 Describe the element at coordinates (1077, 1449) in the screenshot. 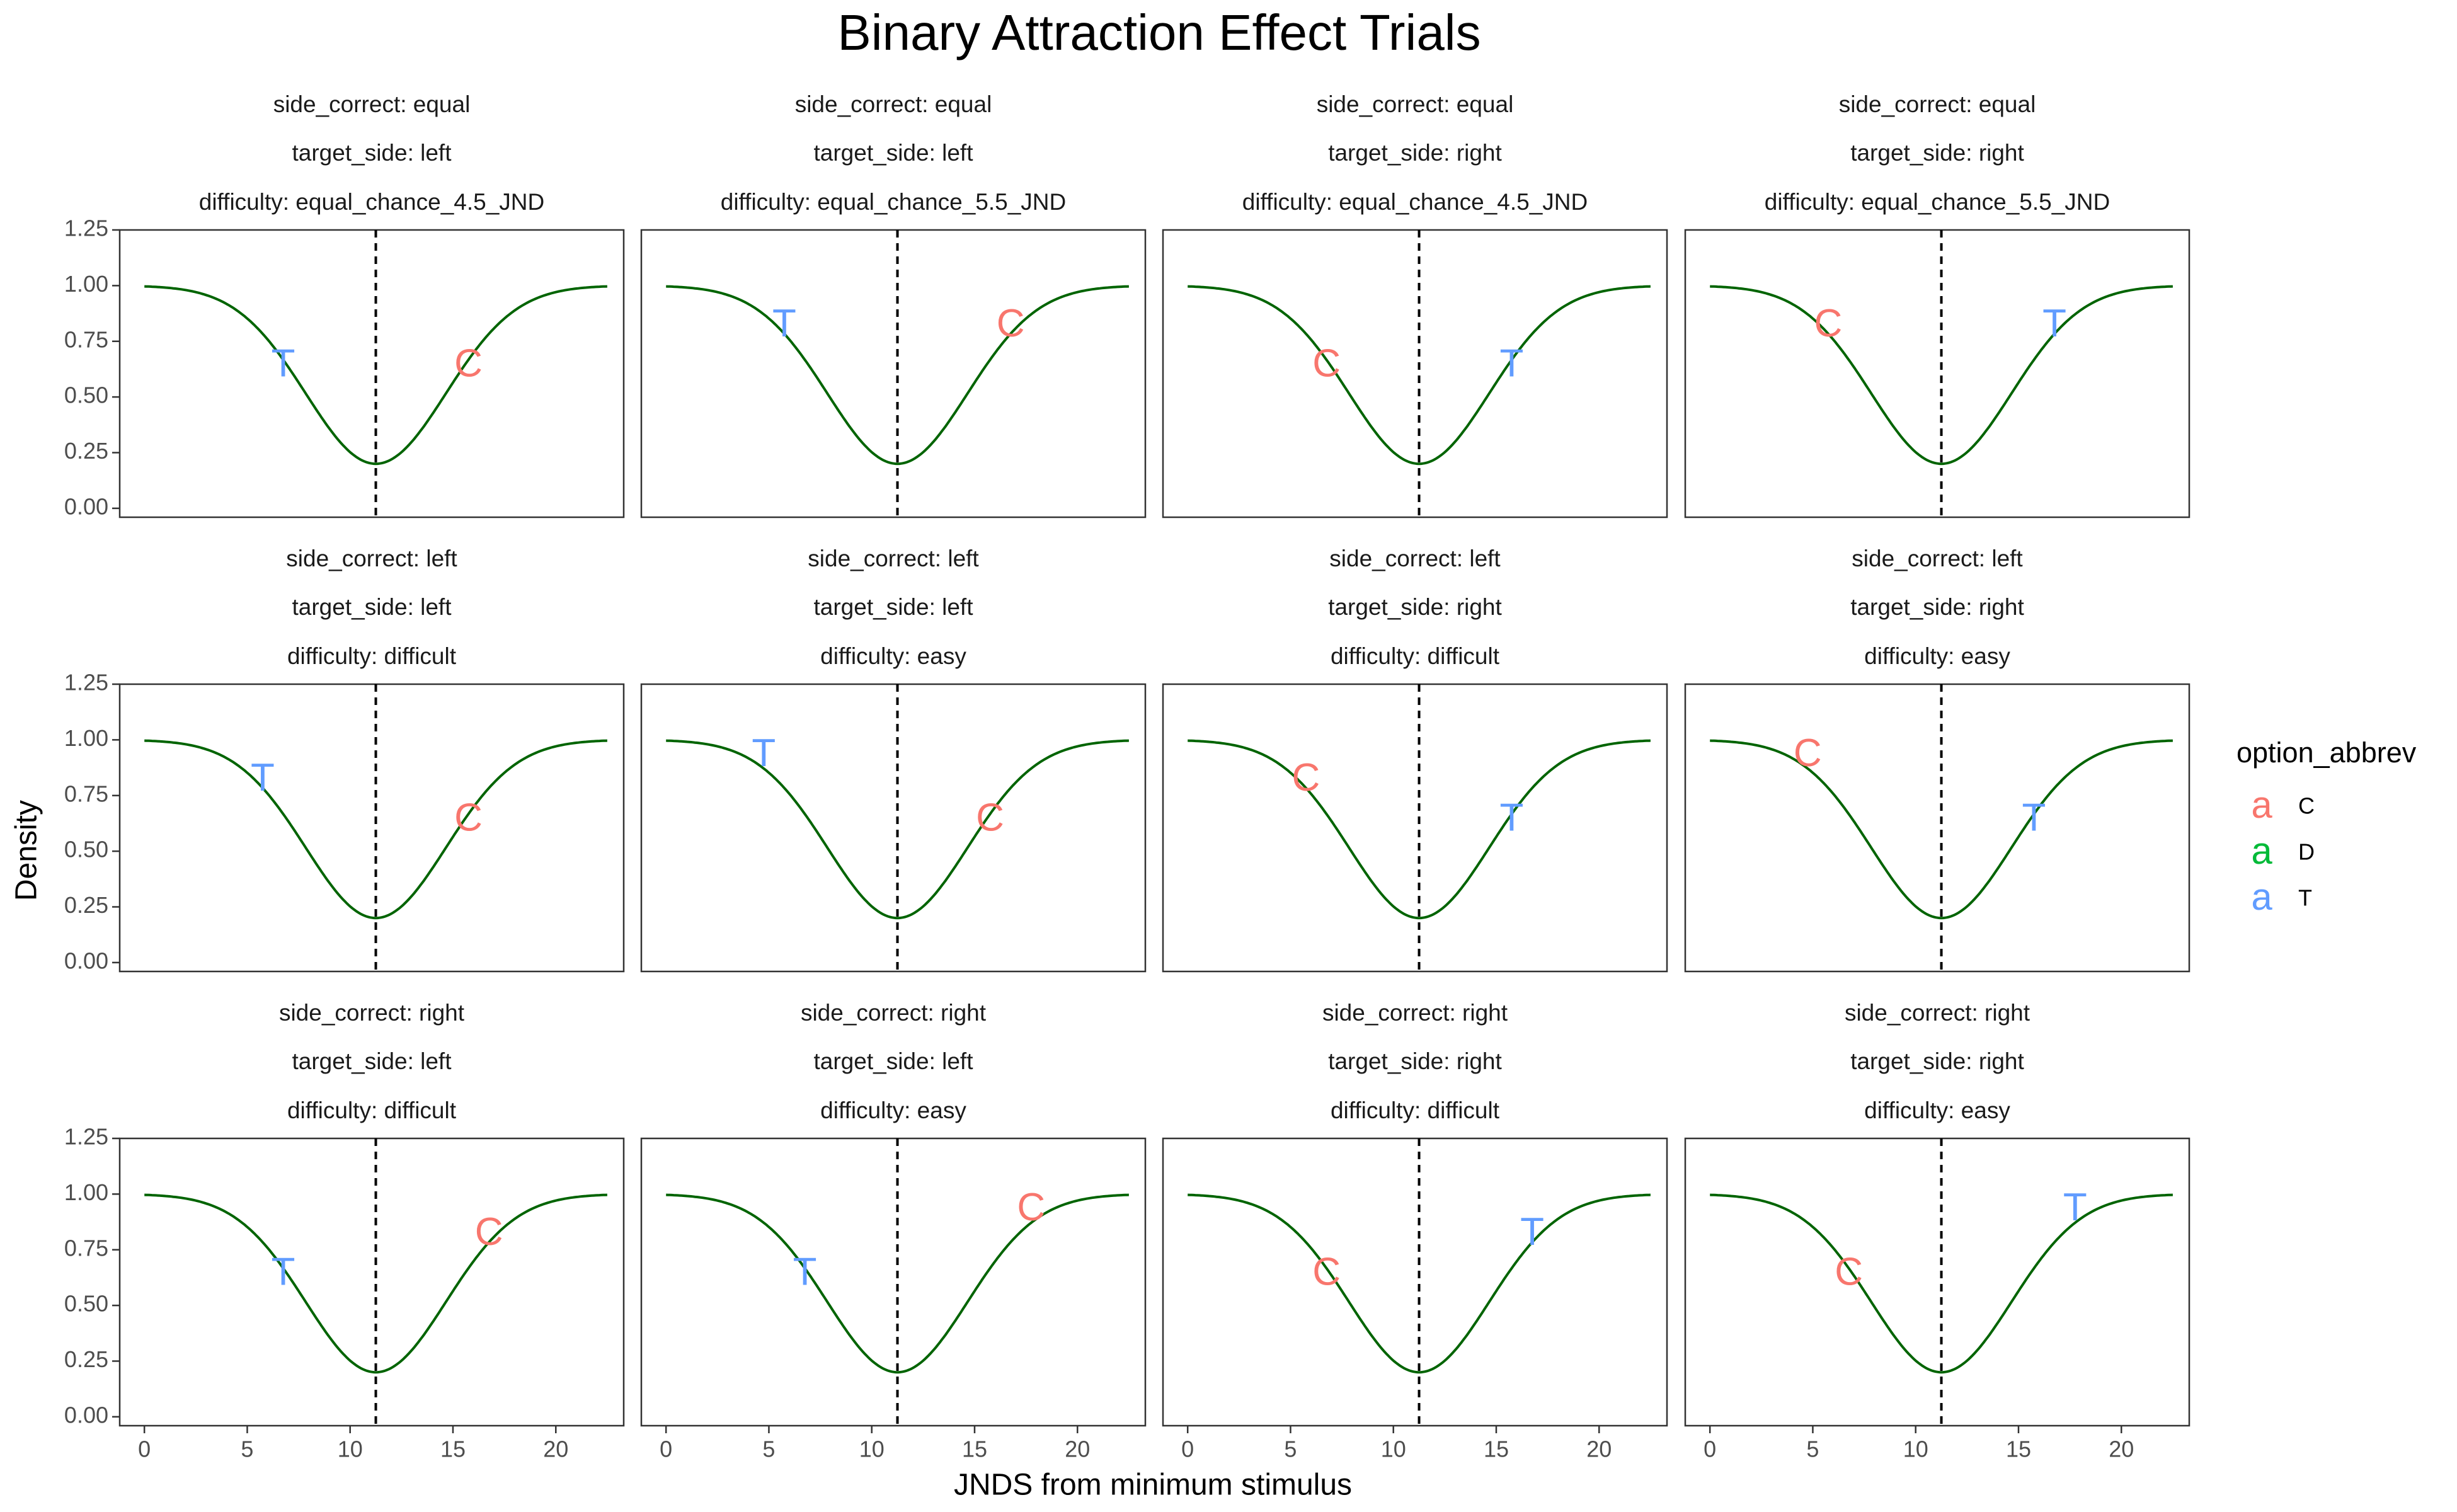

I see `x-tick-label: 20` at that location.